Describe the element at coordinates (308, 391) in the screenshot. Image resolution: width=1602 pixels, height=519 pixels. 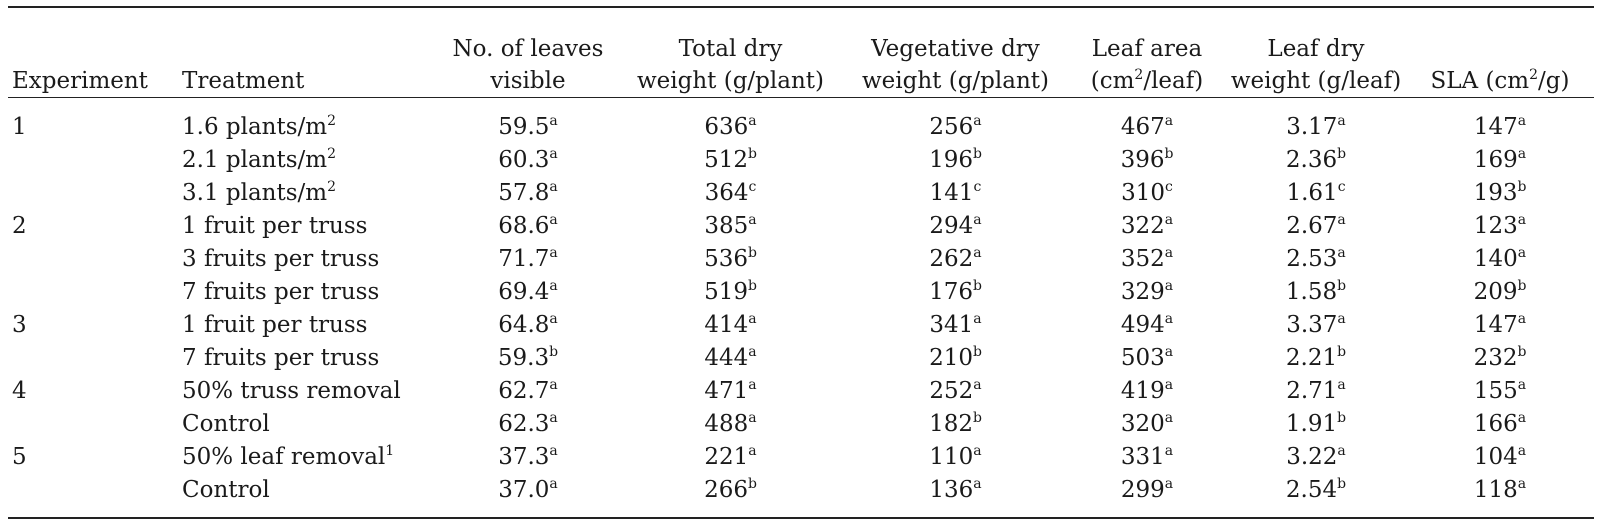
I see `treatment-cell: 50% truss removal` at that location.